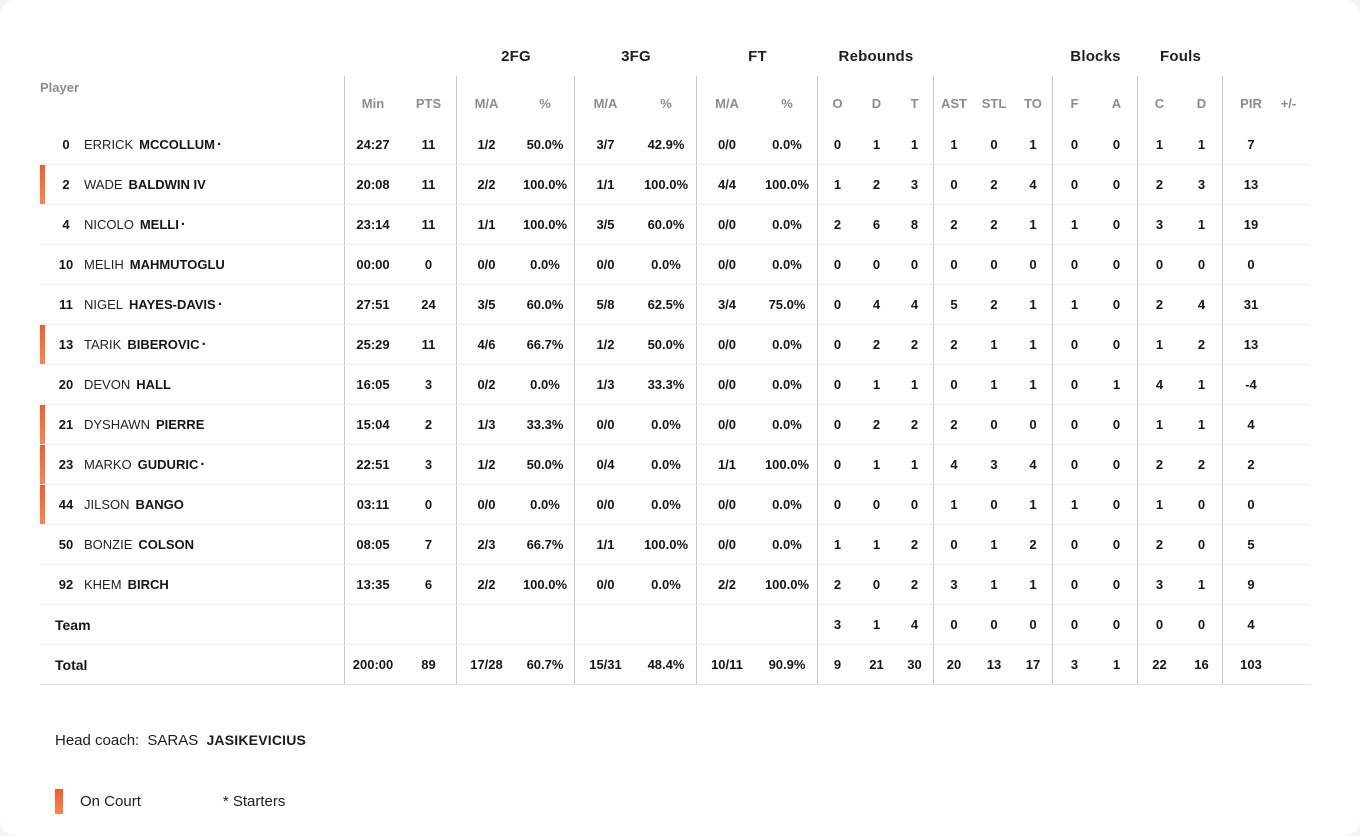 The image size is (1360, 836). What do you see at coordinates (1033, 184) in the screenshot?
I see `to-cell: 4` at bounding box center [1033, 184].